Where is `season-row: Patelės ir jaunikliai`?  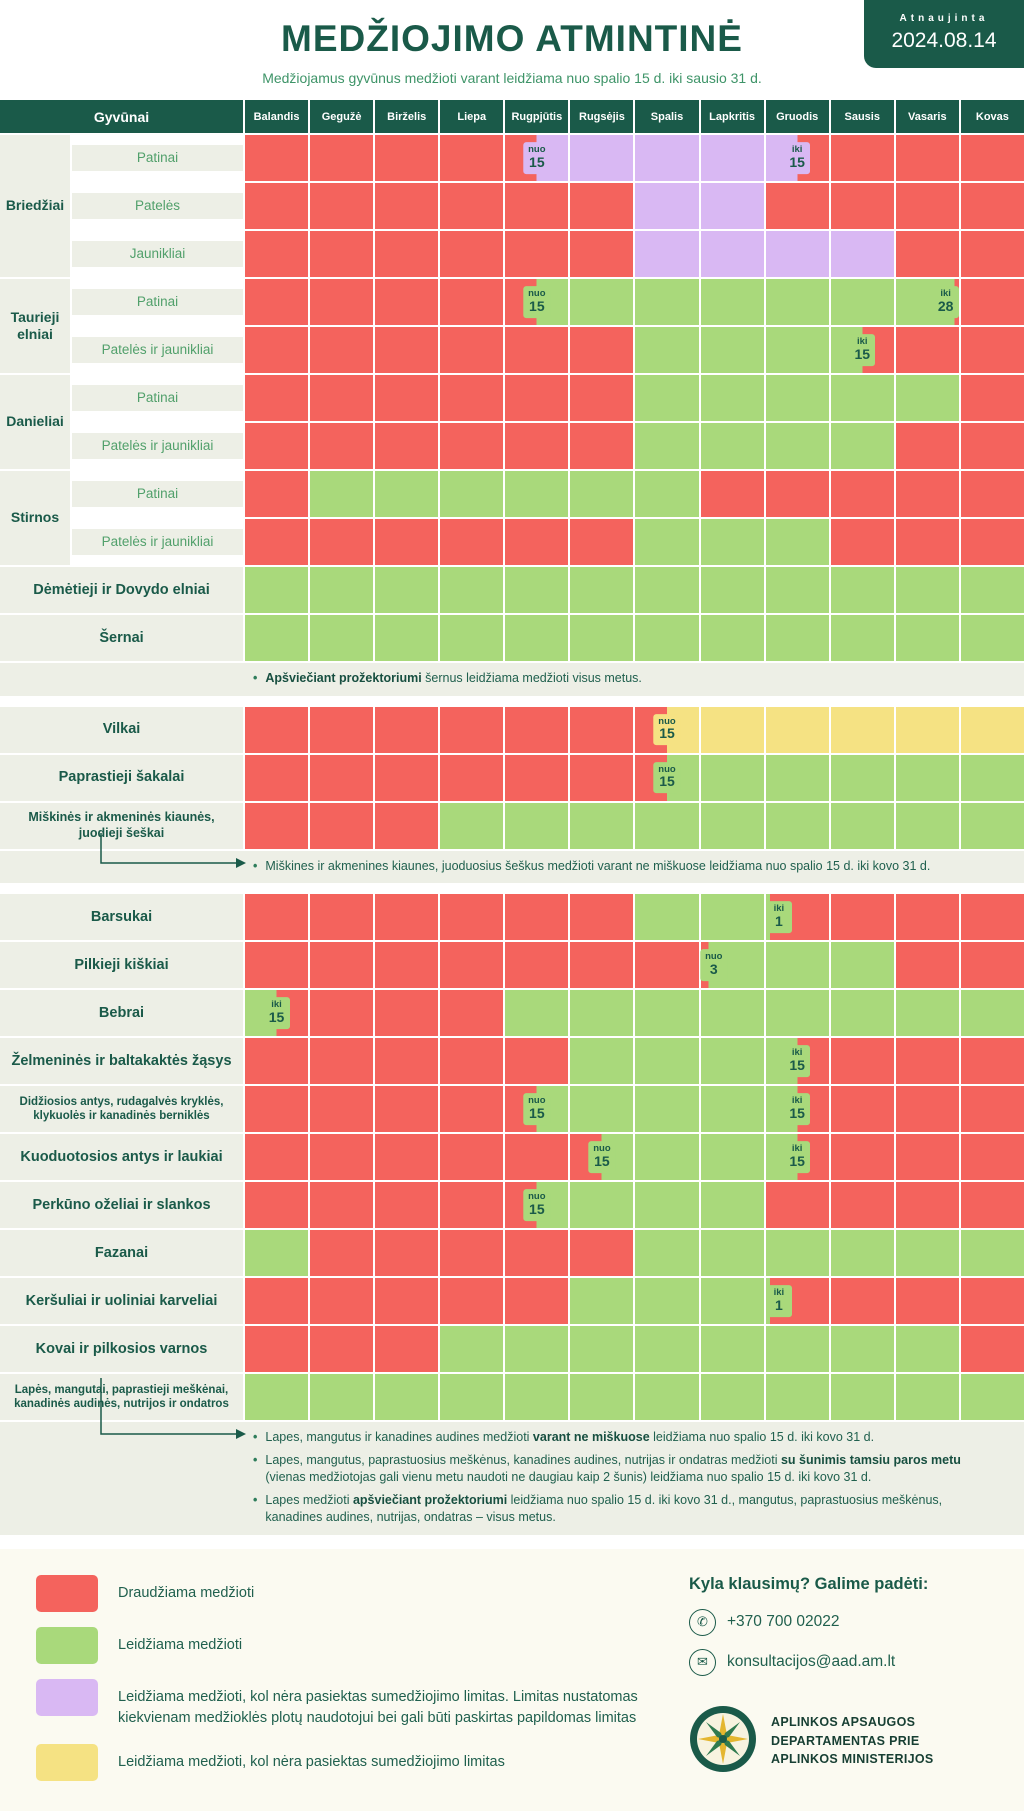
season-row: Patelės ir jaunikliai is located at coordinates (548, 542).